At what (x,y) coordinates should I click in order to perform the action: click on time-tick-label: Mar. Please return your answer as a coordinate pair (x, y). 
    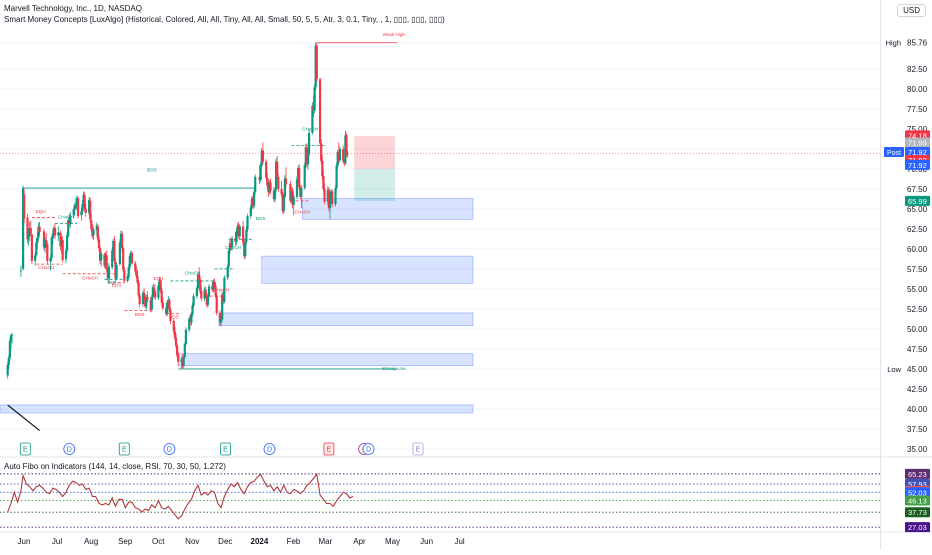
    Looking at the image, I should click on (326, 541).